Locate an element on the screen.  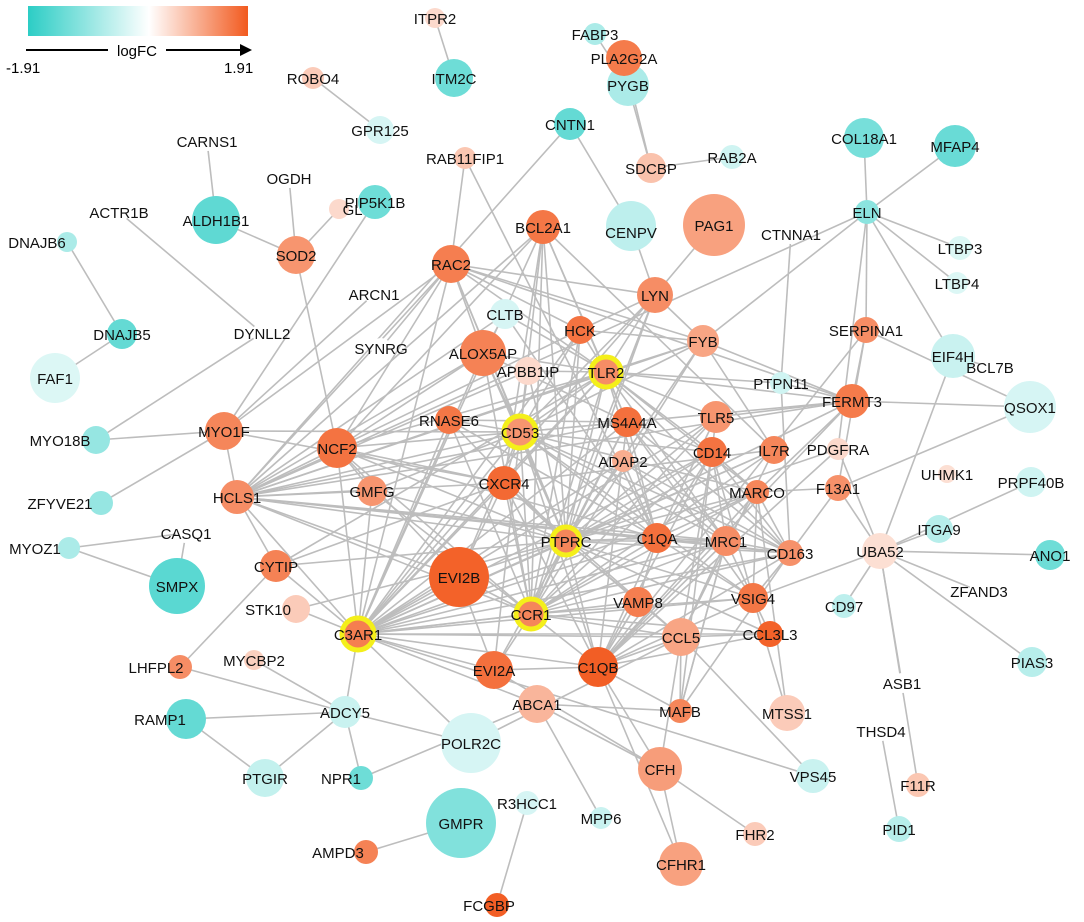
node-circle-ltbp3 is located at coordinates (960, 248).